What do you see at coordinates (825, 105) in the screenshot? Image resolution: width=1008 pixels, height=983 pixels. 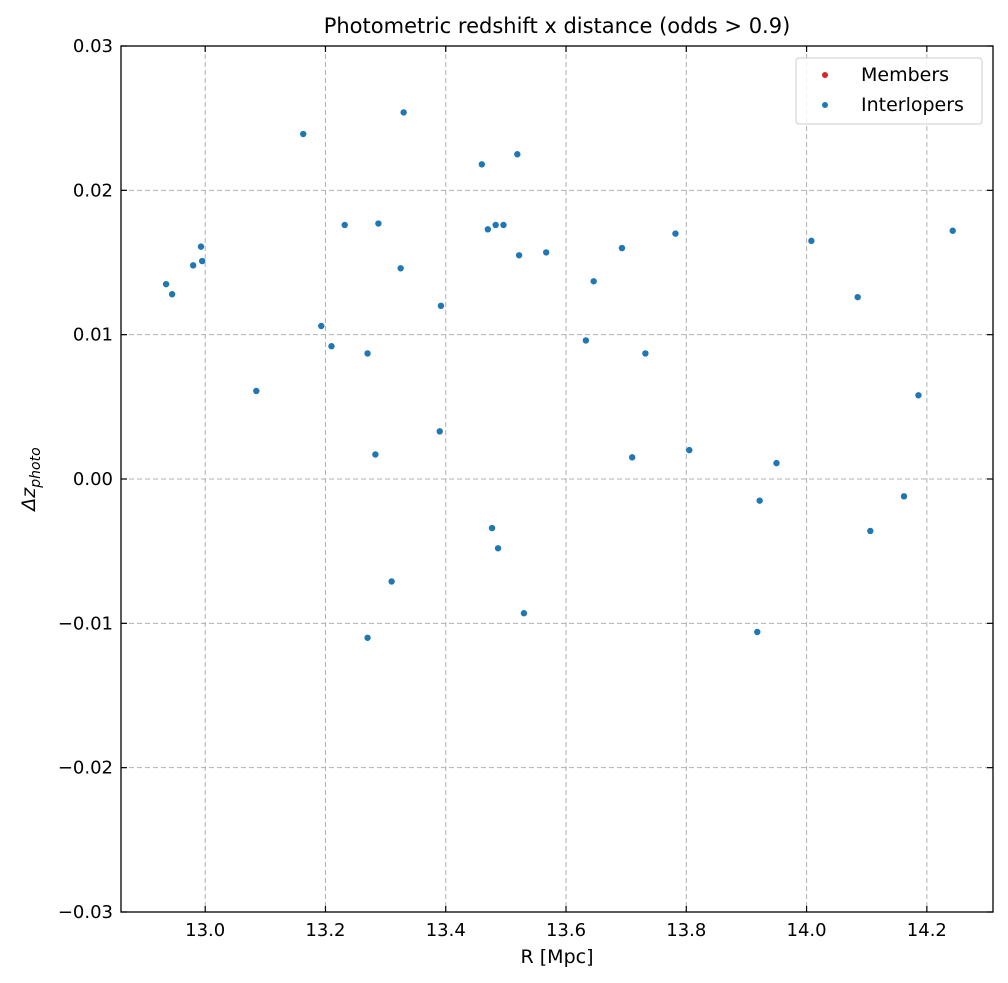 I see `legend-marker-interlopers` at bounding box center [825, 105].